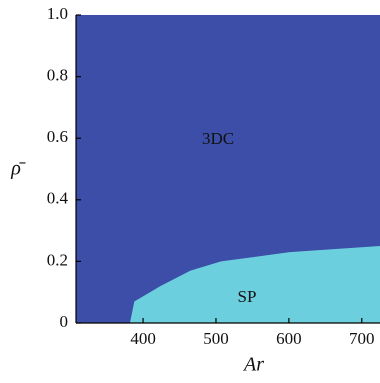  Describe the element at coordinates (218, 138) in the screenshot. I see `region-label: 3DC` at that location.